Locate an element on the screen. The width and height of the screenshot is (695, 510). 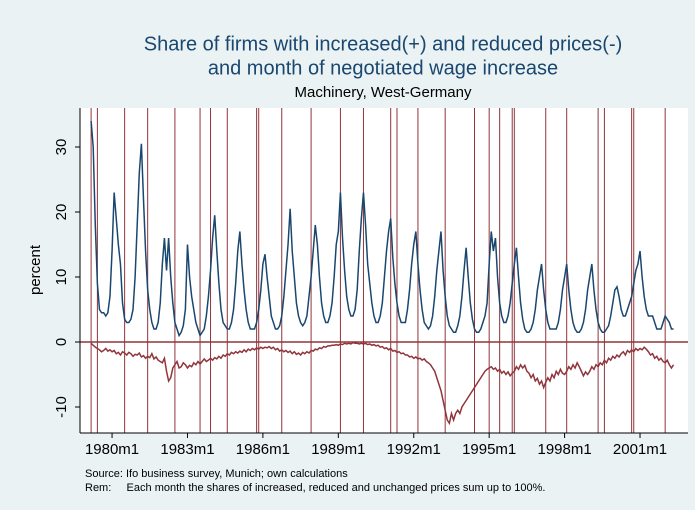
y-tick-label: 30 is located at coordinates (61, 147).